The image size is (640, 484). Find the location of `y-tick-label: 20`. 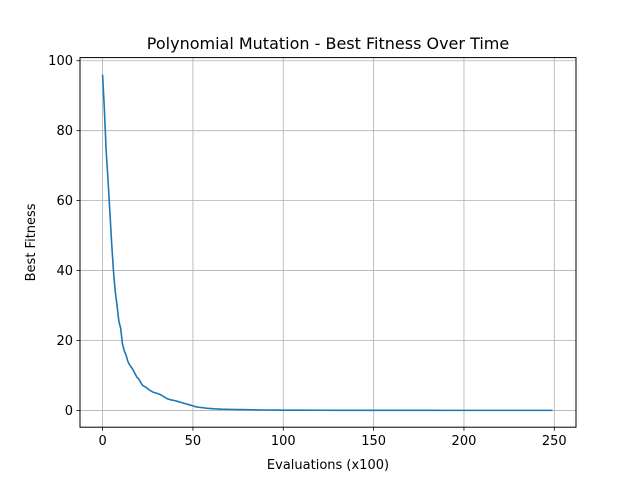

y-tick-label: 20 is located at coordinates (64, 341).